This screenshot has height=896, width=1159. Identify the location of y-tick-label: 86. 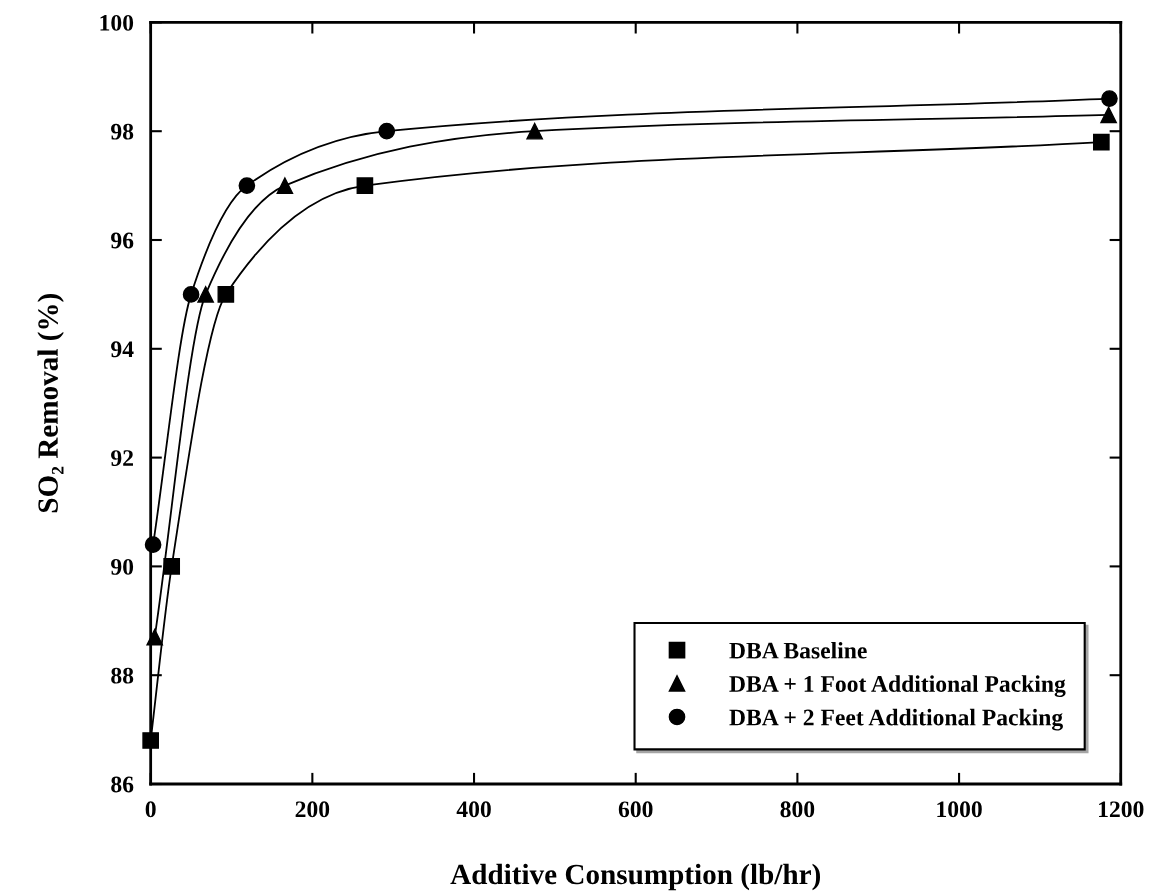
(122, 784).